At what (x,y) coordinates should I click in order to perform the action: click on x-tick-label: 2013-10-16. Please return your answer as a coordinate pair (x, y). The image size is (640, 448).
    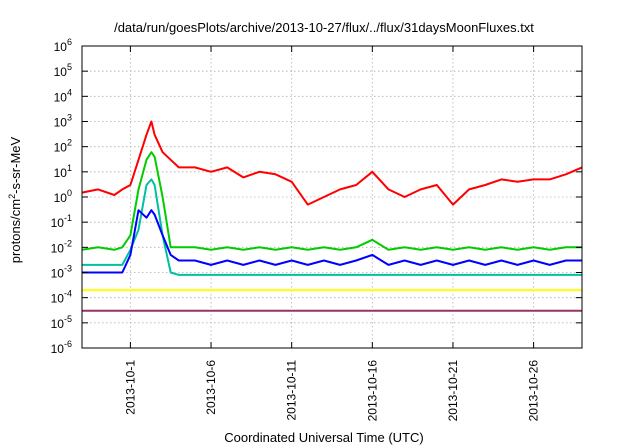
    Looking at the image, I should click on (372, 391).